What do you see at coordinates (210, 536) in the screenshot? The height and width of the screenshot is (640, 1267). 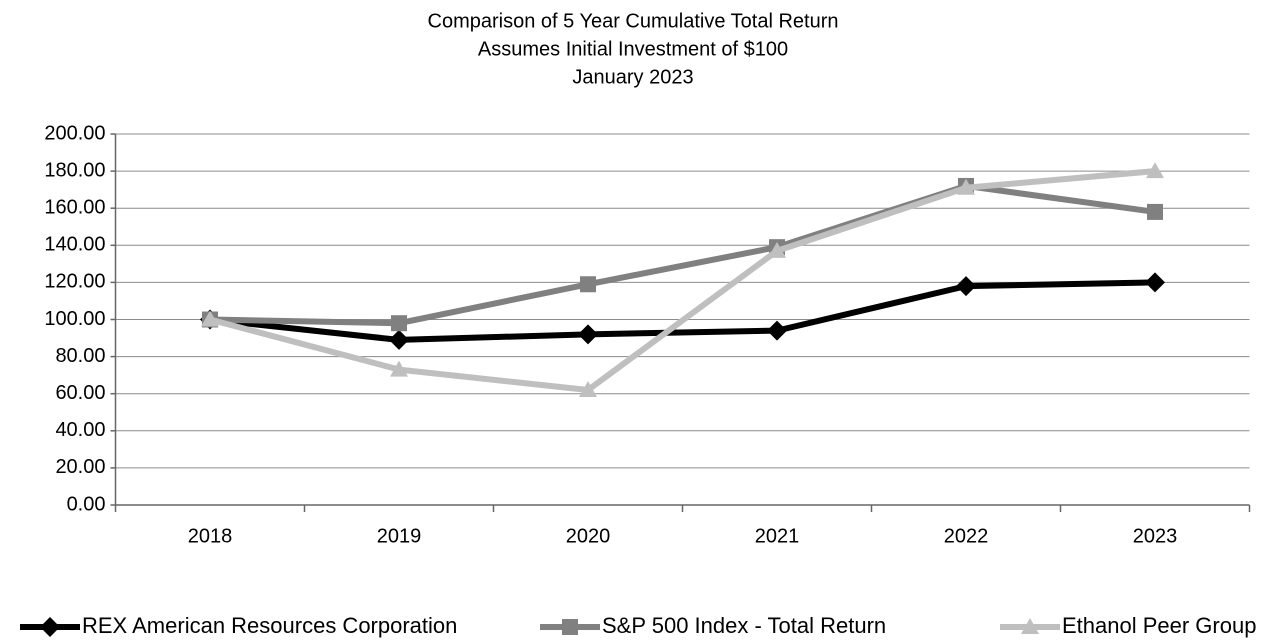 I see `x-tick-label: 2018` at bounding box center [210, 536].